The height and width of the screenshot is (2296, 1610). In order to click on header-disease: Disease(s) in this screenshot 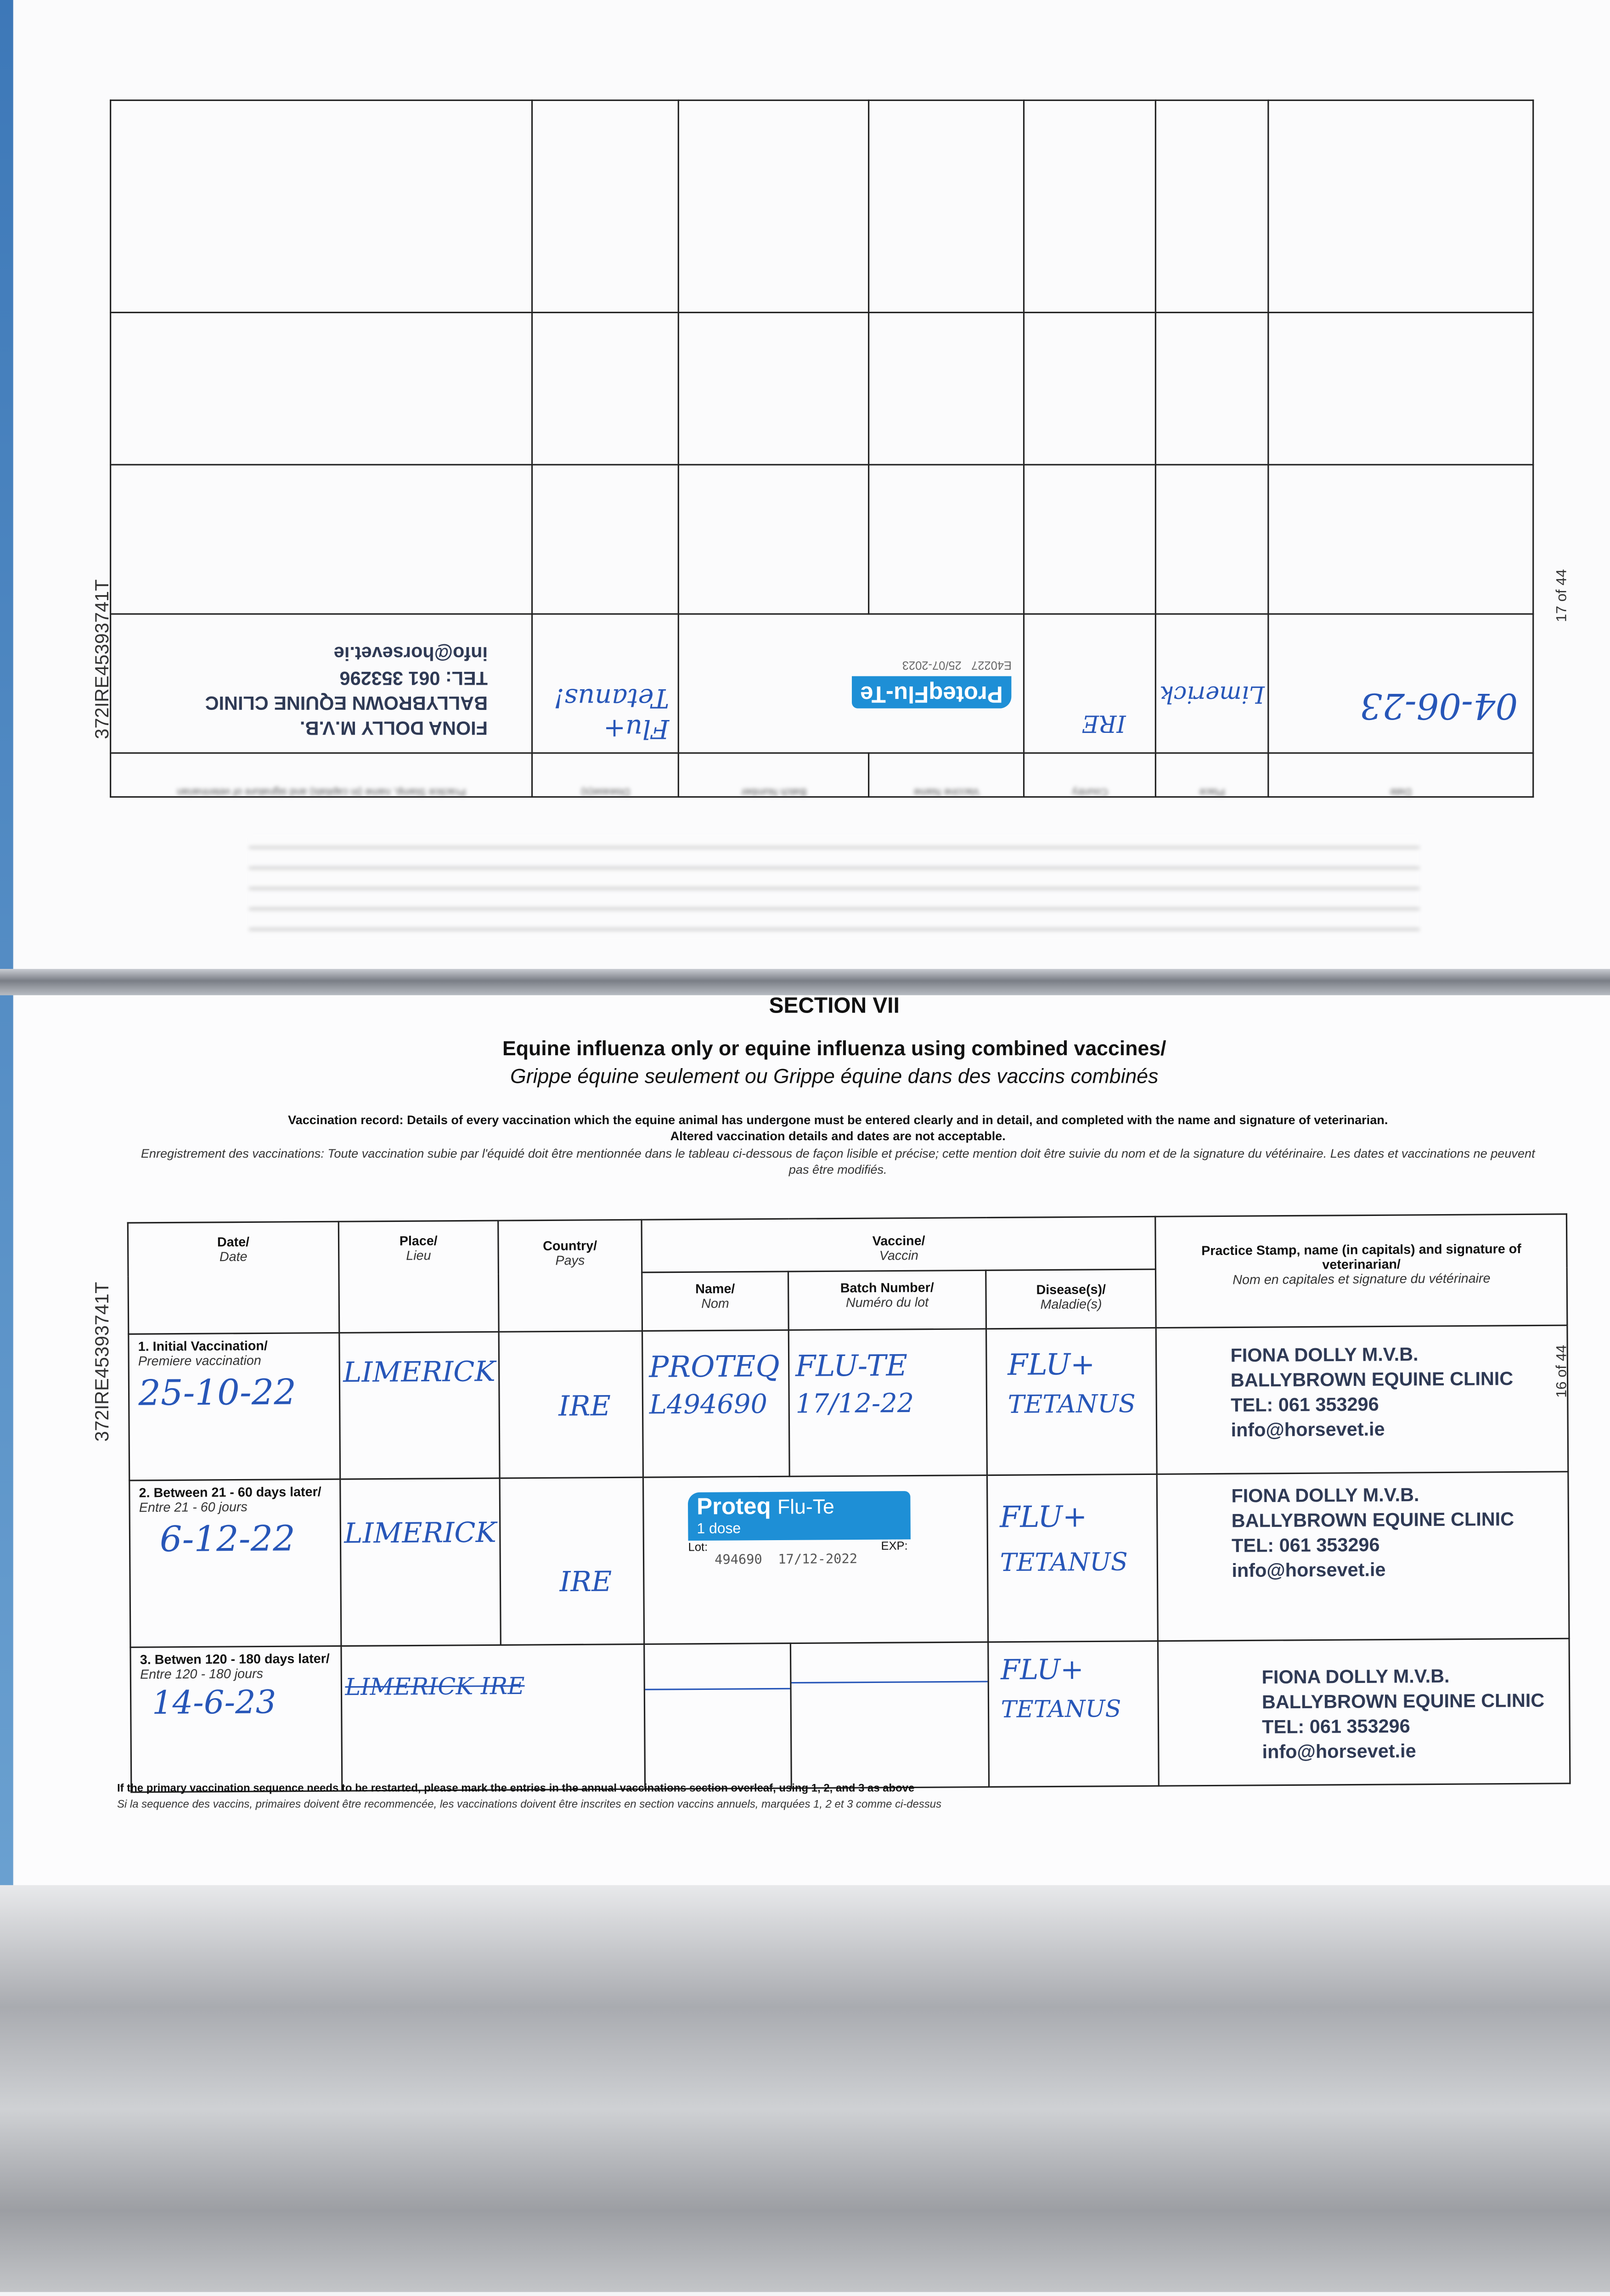, I will do `click(605, 775)`.